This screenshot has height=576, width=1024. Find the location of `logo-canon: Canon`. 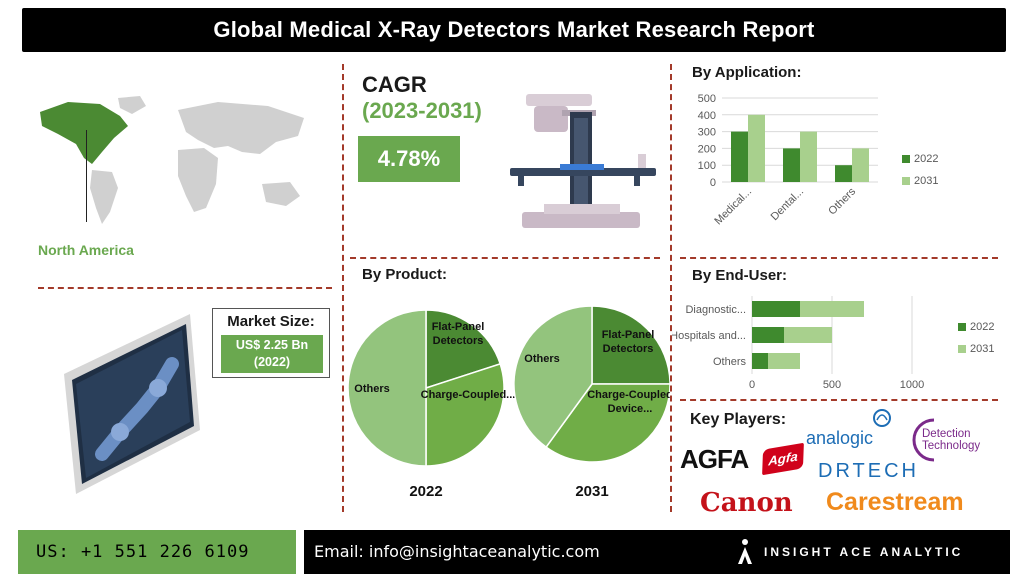

logo-canon: Canon is located at coordinates (746, 503).